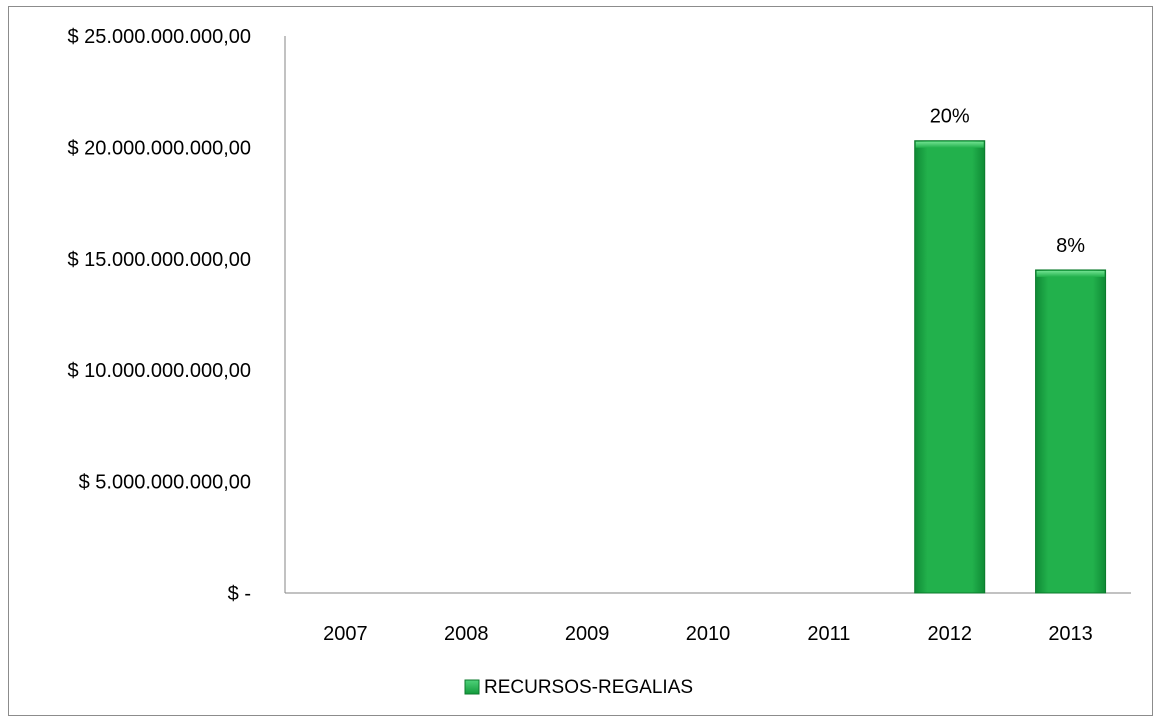 The image size is (1159, 721). Describe the element at coordinates (1070, 273) in the screenshot. I see `bar-bevel-2013` at that location.